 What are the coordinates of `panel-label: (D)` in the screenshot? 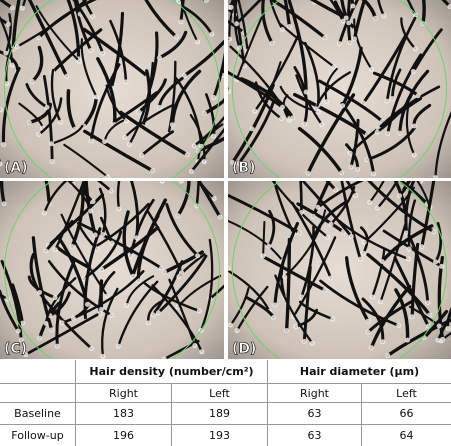 It's located at (244, 349).